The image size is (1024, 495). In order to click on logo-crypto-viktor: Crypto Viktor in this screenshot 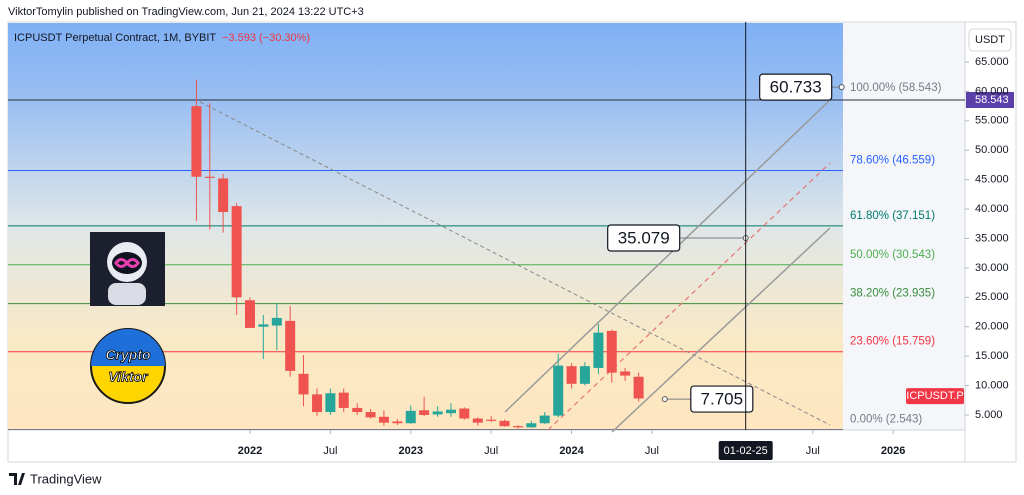, I will do `click(128, 366)`.